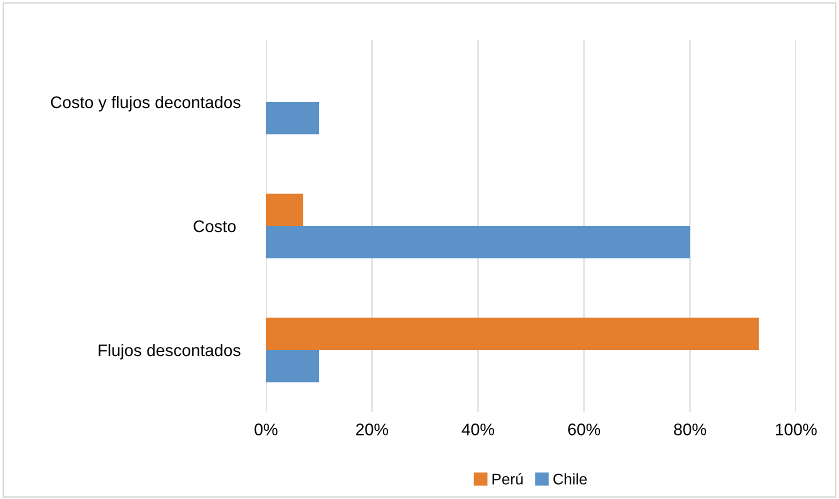 This screenshot has width=839, height=499. I want to click on legend-label: Chile, so click(570, 479).